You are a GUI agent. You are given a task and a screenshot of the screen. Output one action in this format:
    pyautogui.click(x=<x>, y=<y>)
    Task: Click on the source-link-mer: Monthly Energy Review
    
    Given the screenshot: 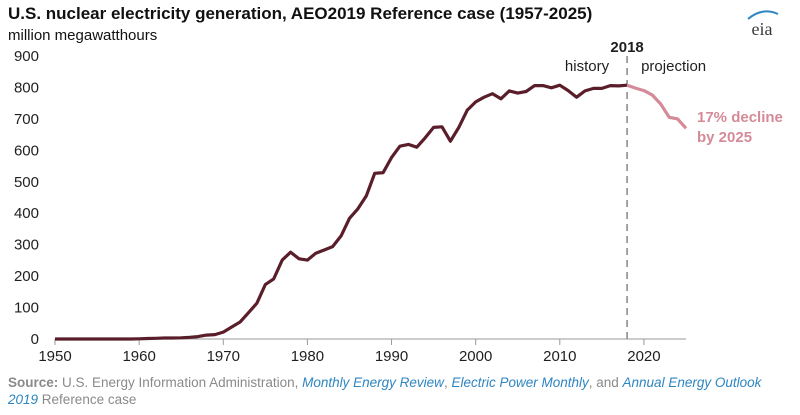 What is the action you would take?
    pyautogui.click(x=373, y=382)
    